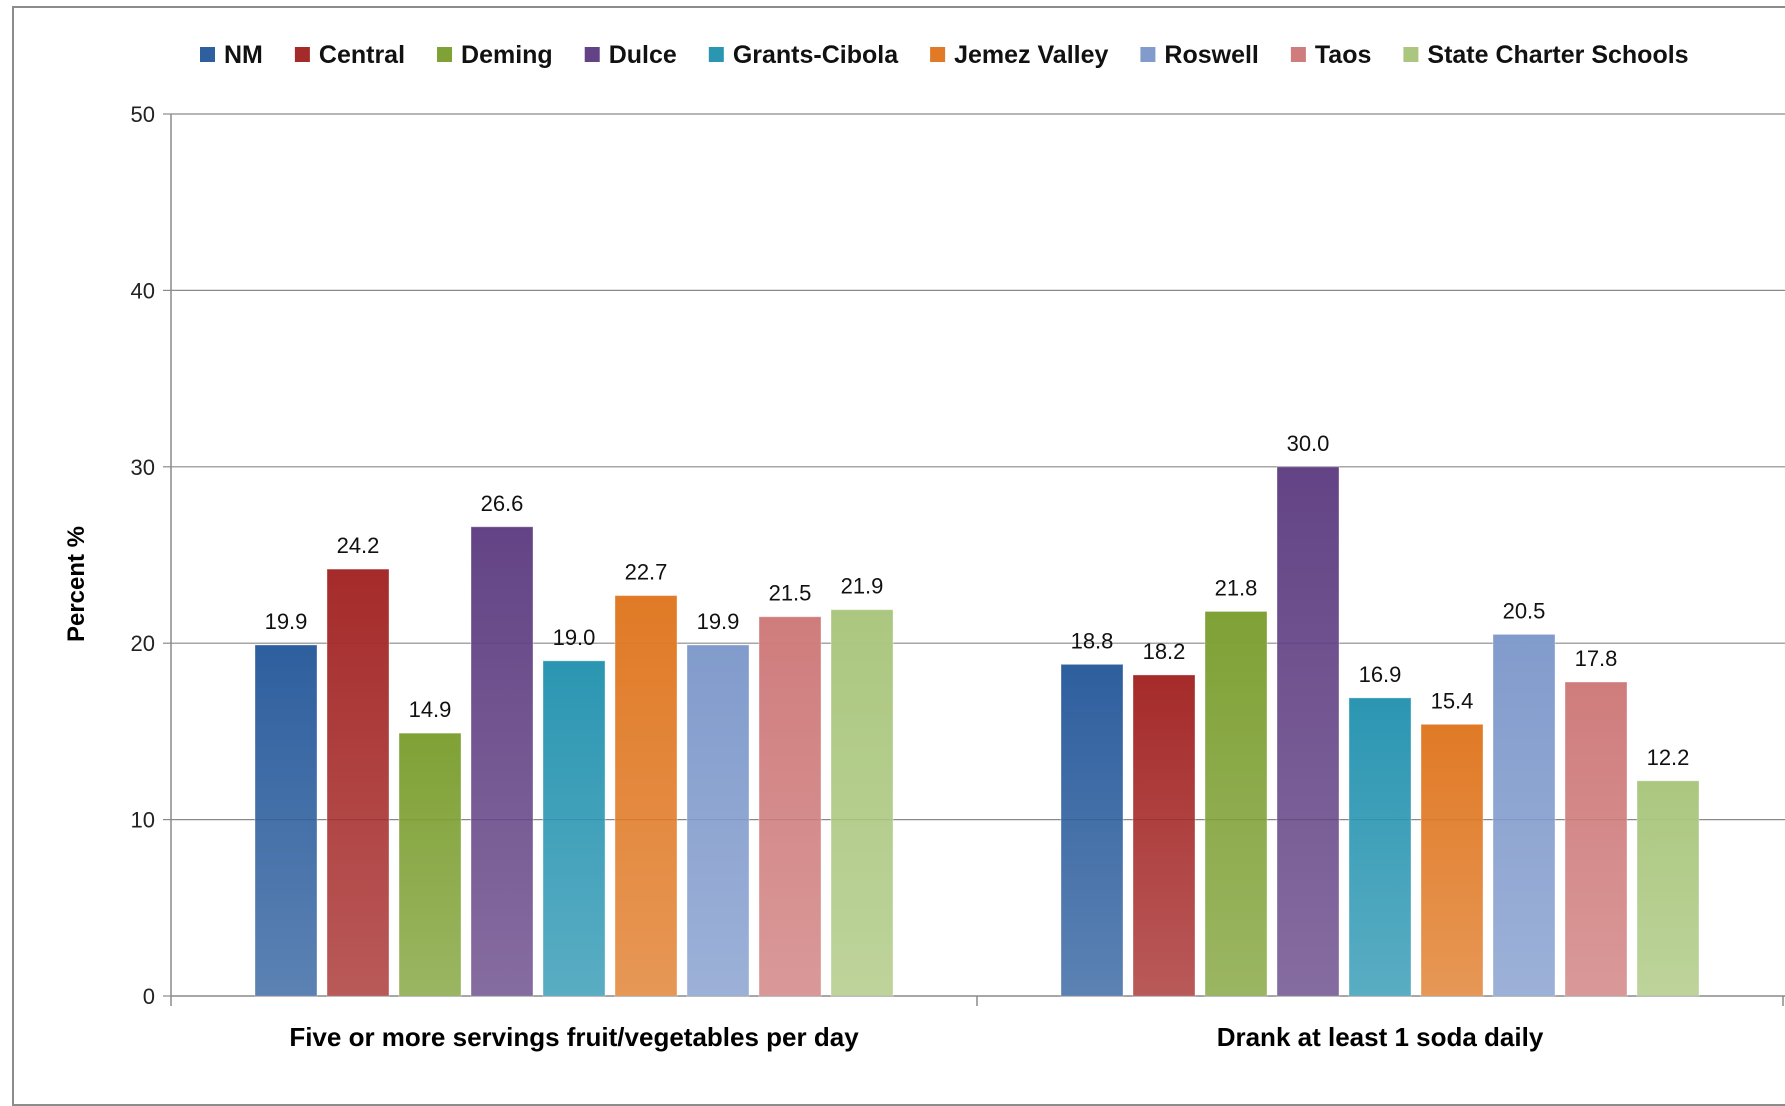  What do you see at coordinates (718, 621) in the screenshot?
I see `data-label-roswell-1: 19.9` at bounding box center [718, 621].